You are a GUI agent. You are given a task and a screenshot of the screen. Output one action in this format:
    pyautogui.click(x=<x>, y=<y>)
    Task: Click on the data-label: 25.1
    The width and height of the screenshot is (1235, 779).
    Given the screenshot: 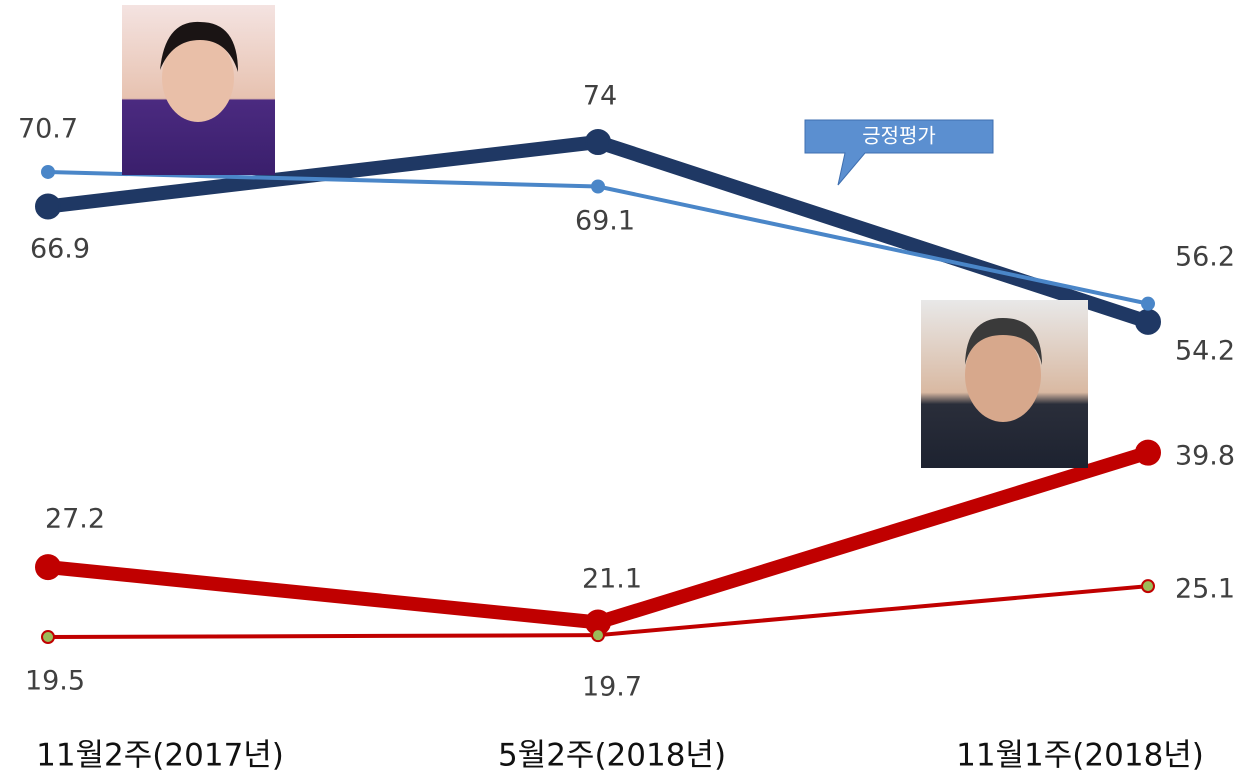 What is the action you would take?
    pyautogui.click(x=1205, y=589)
    